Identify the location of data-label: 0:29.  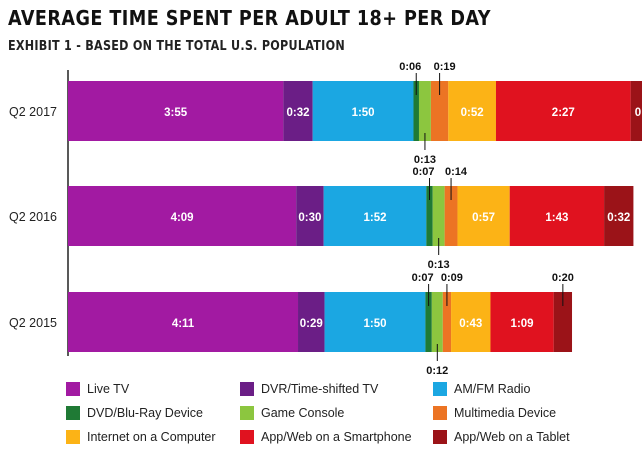
(311, 324).